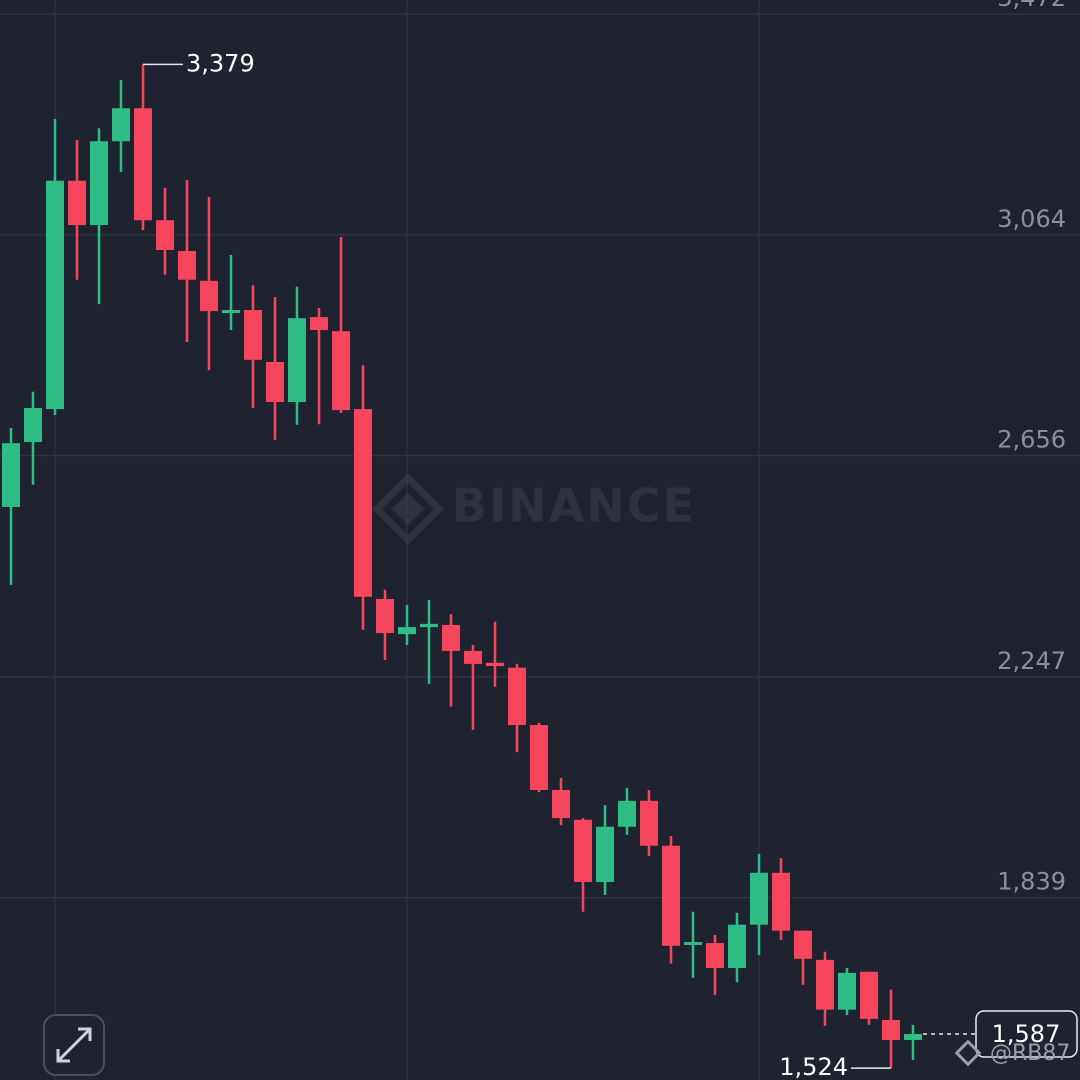  I want to click on y-tick-label: 1,839, so click(1031, 882).